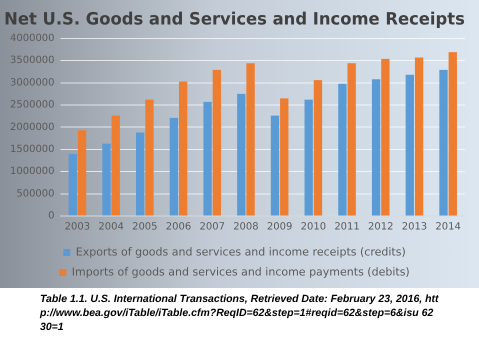 The height and width of the screenshot is (337, 479). What do you see at coordinates (32, 172) in the screenshot?
I see `y-tick-label: 1000000` at bounding box center [32, 172].